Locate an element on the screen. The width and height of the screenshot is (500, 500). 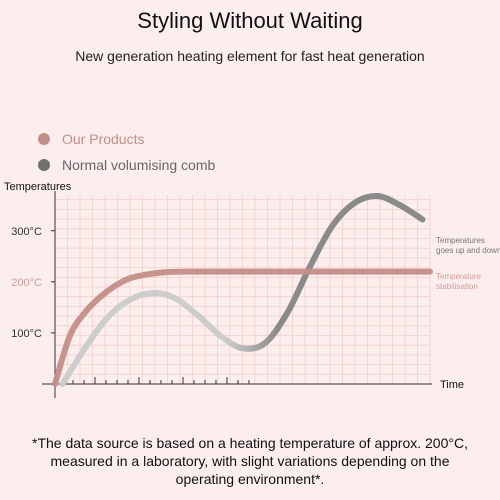
y-tick-label: 300°C is located at coordinates (26, 232).